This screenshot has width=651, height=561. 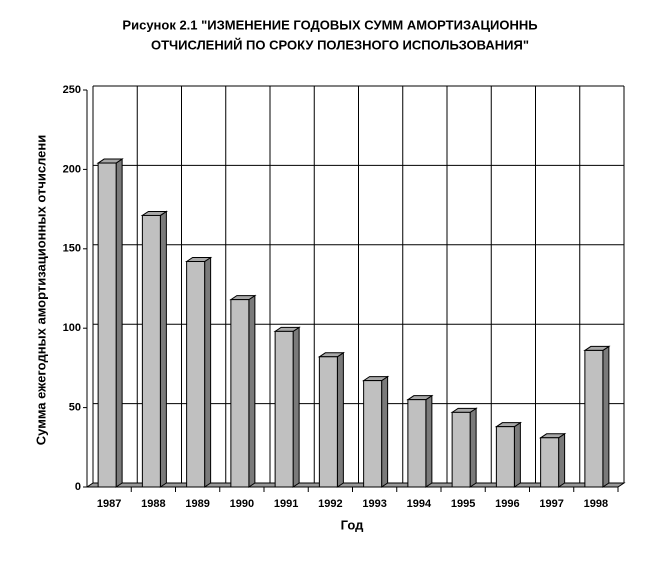 What do you see at coordinates (197, 504) in the screenshot?
I see `x-tick-label: 1989` at bounding box center [197, 504].